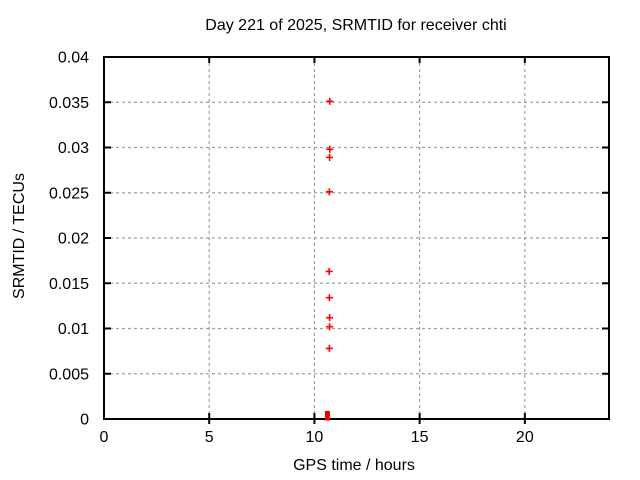 This screenshot has height=480, width=640. What do you see at coordinates (84, 420) in the screenshot?
I see `y-tick-label: 0` at bounding box center [84, 420].